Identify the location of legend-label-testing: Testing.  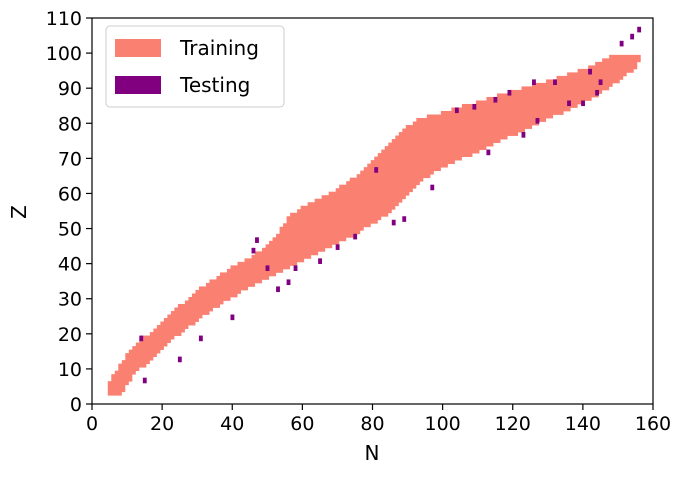
(214, 85).